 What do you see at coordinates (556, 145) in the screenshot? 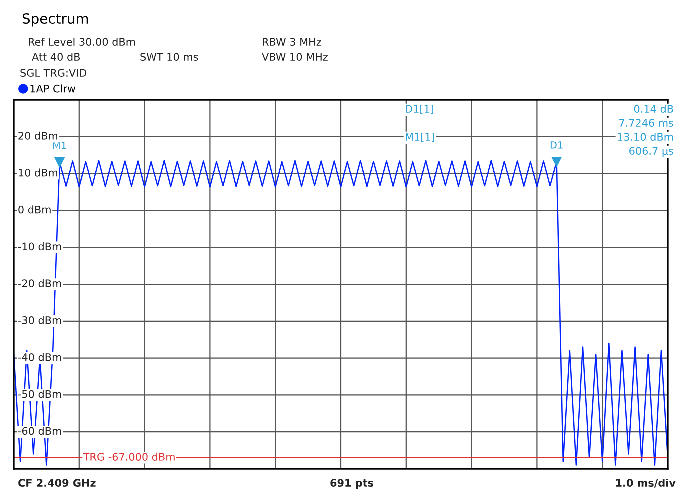
I see `annotation: D1` at bounding box center [556, 145].